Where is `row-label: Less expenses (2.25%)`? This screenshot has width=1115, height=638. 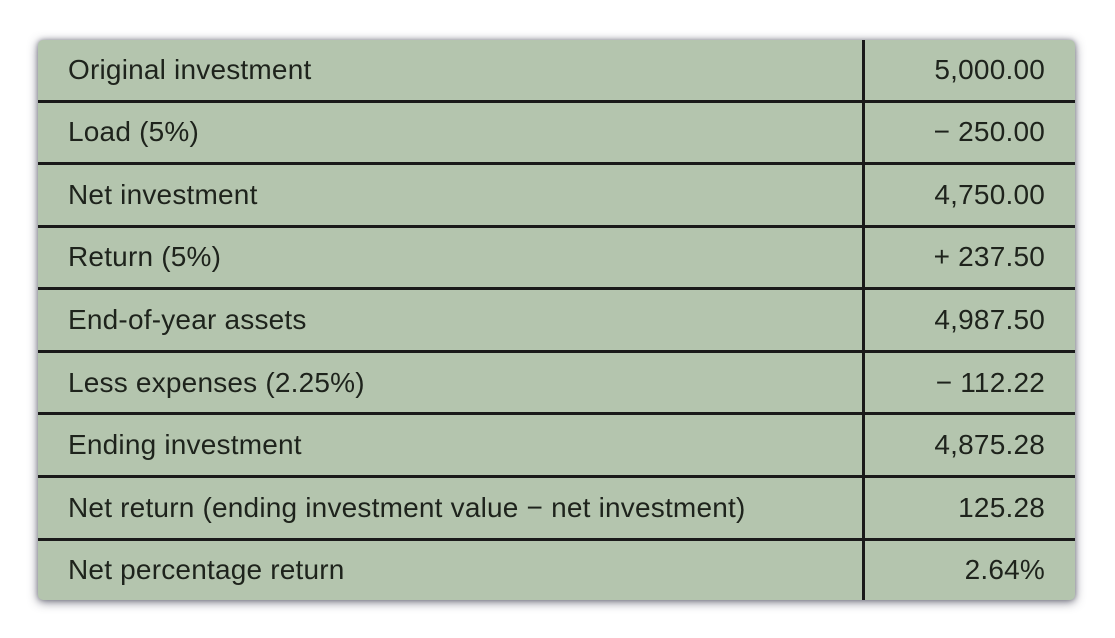
row-label: Less expenses (2.25%) is located at coordinates (451, 382).